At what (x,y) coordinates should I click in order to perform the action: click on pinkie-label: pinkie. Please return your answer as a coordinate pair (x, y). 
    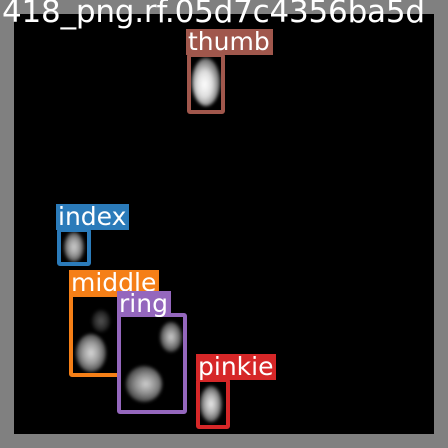
    Looking at the image, I should click on (236, 367).